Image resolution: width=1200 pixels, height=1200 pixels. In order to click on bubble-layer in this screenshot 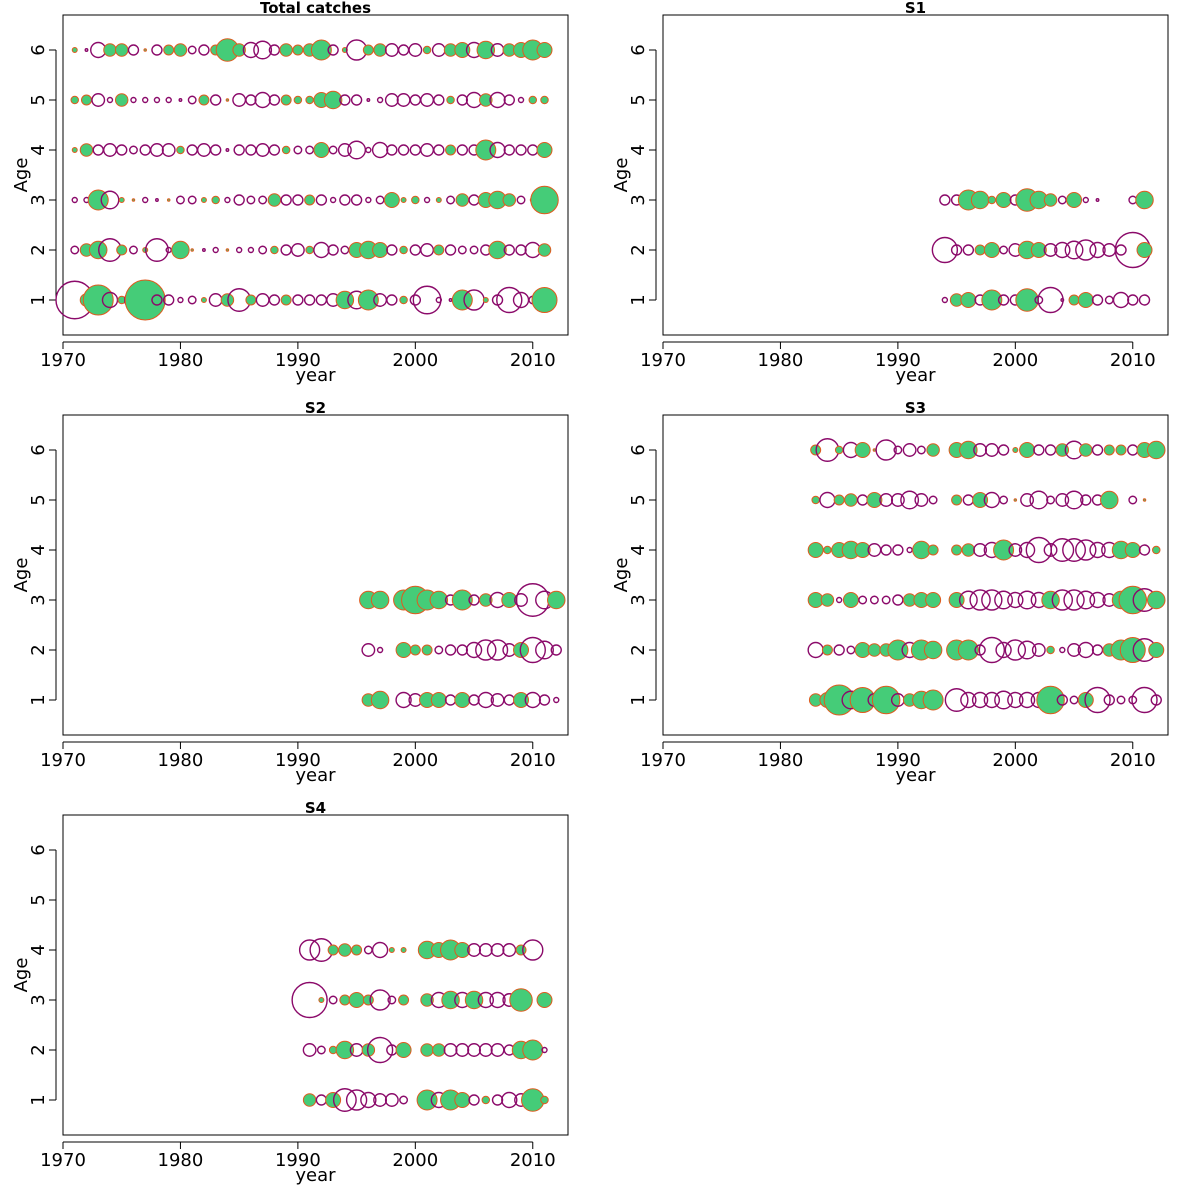, I will do `click(1042, 251)`.